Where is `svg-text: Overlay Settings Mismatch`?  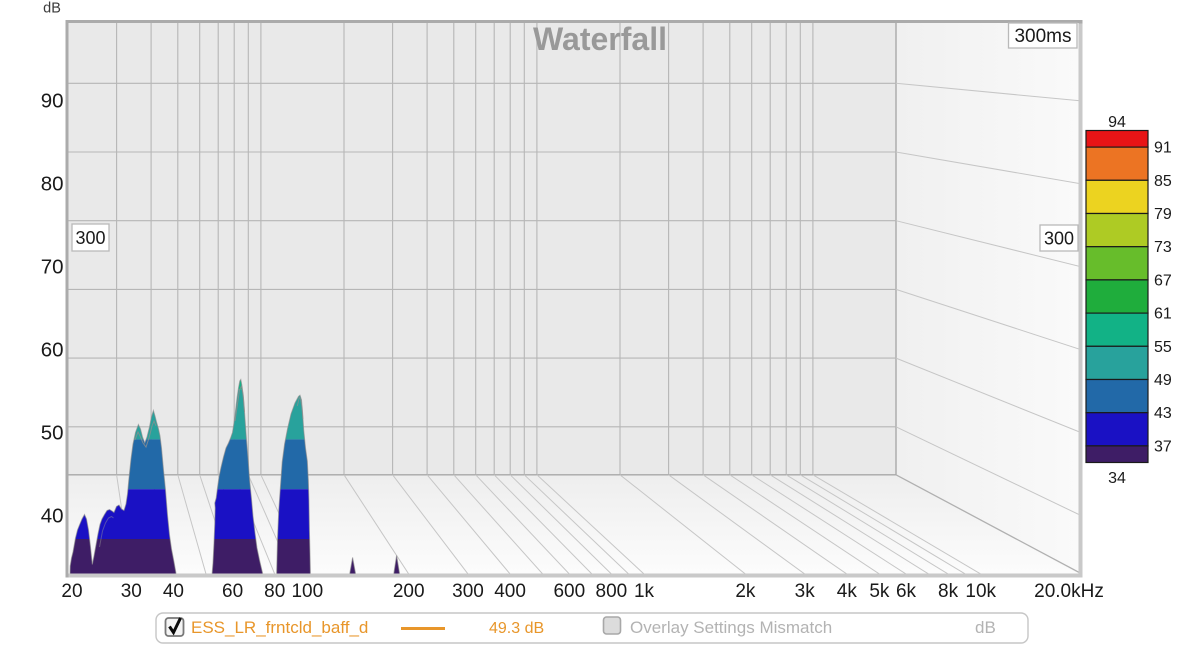 svg-text: Overlay Settings Mismatch is located at coordinates (731, 627).